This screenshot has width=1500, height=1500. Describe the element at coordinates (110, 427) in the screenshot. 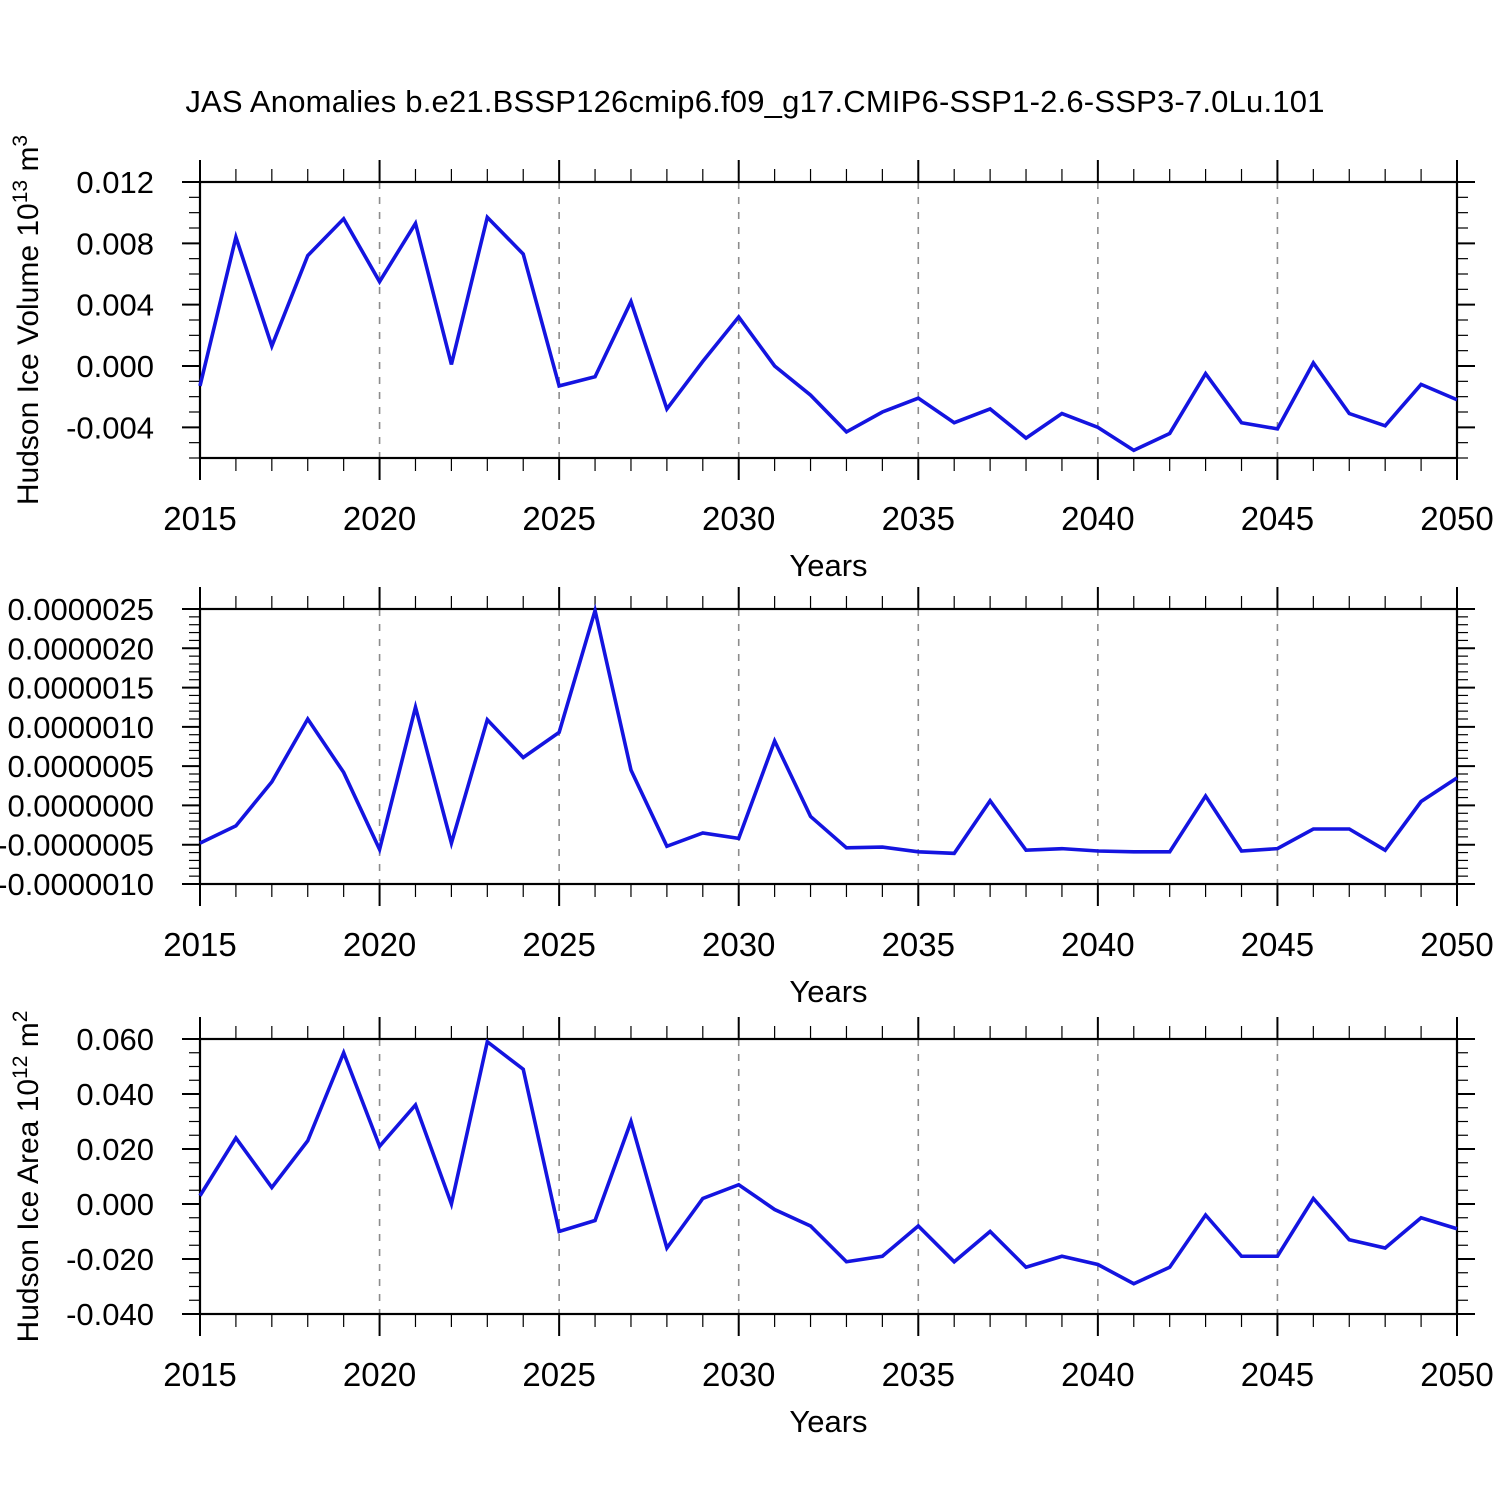

I see `y-tick-label: -0.004` at that location.